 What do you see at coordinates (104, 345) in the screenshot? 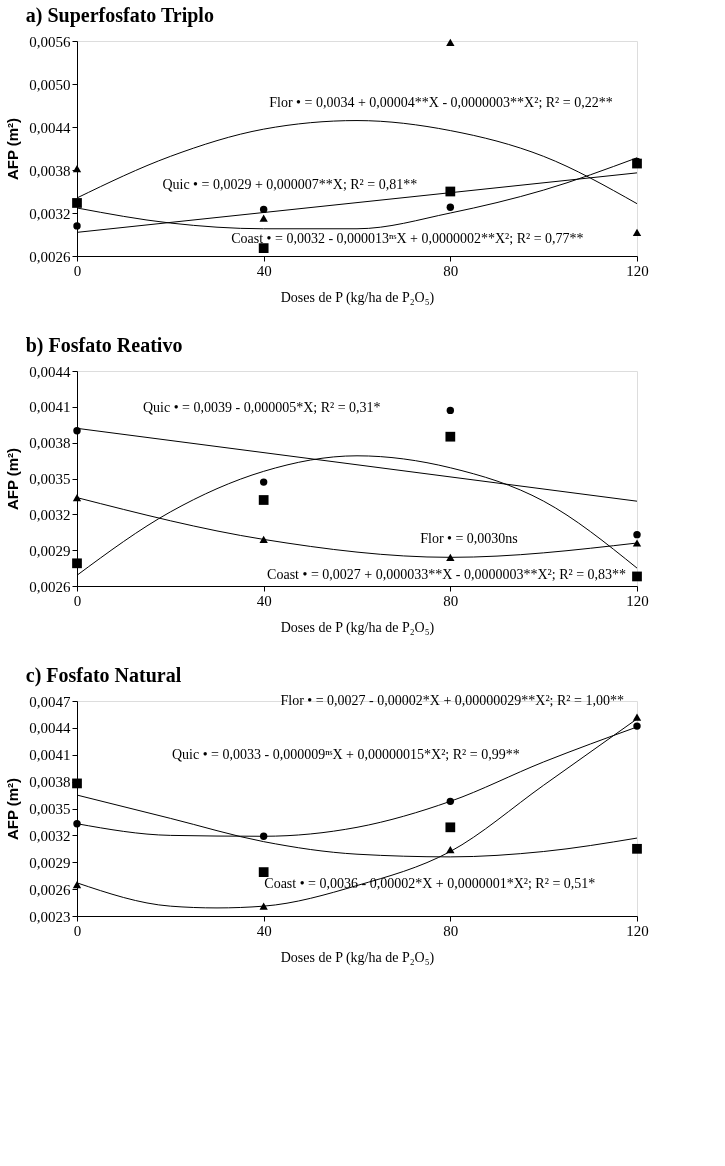
I see `chart-title: b) Fosfato Reativo` at bounding box center [104, 345].